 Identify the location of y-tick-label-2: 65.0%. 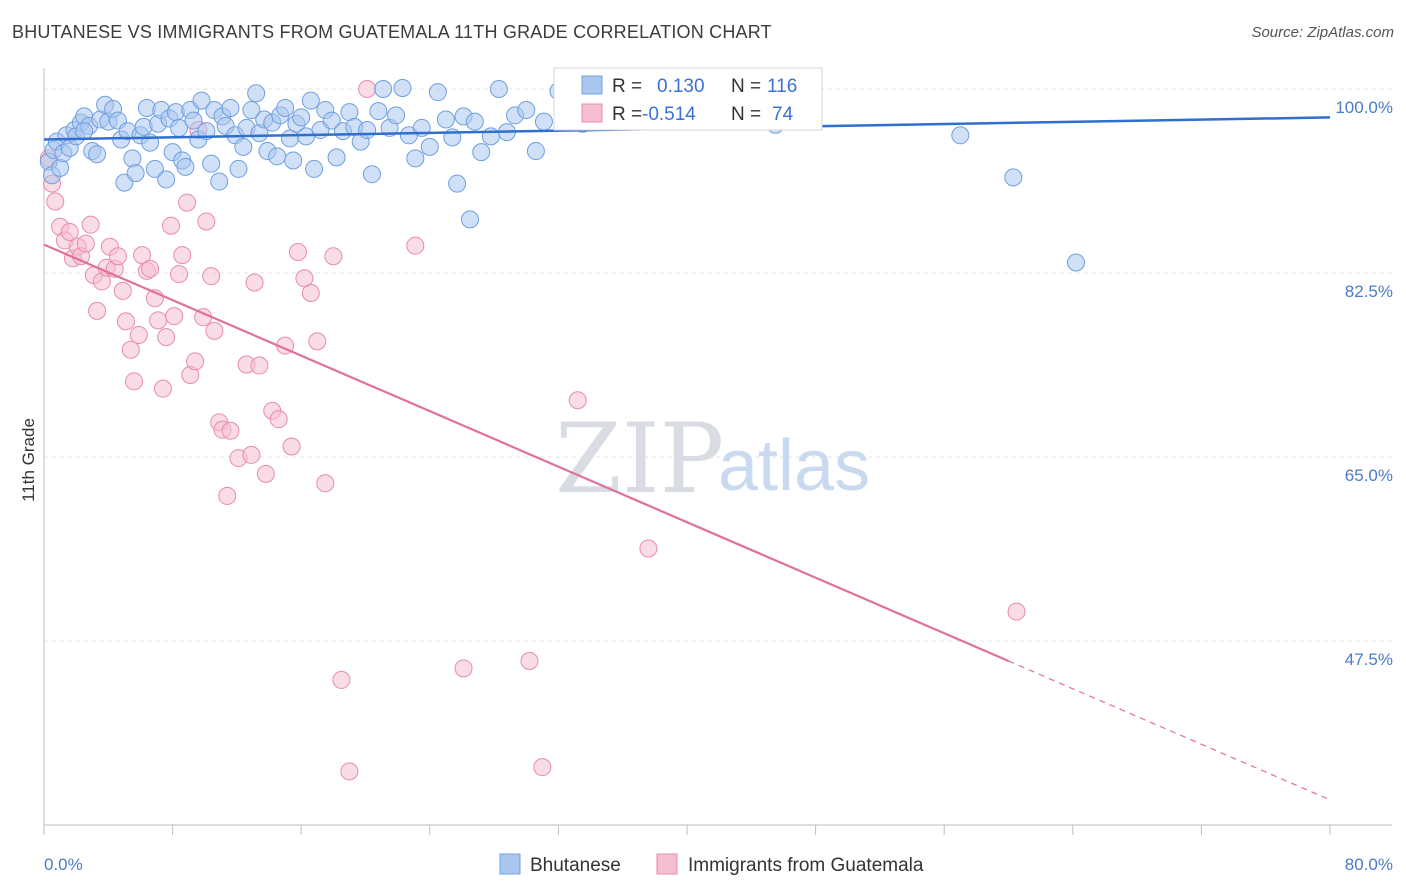
(1369, 475).